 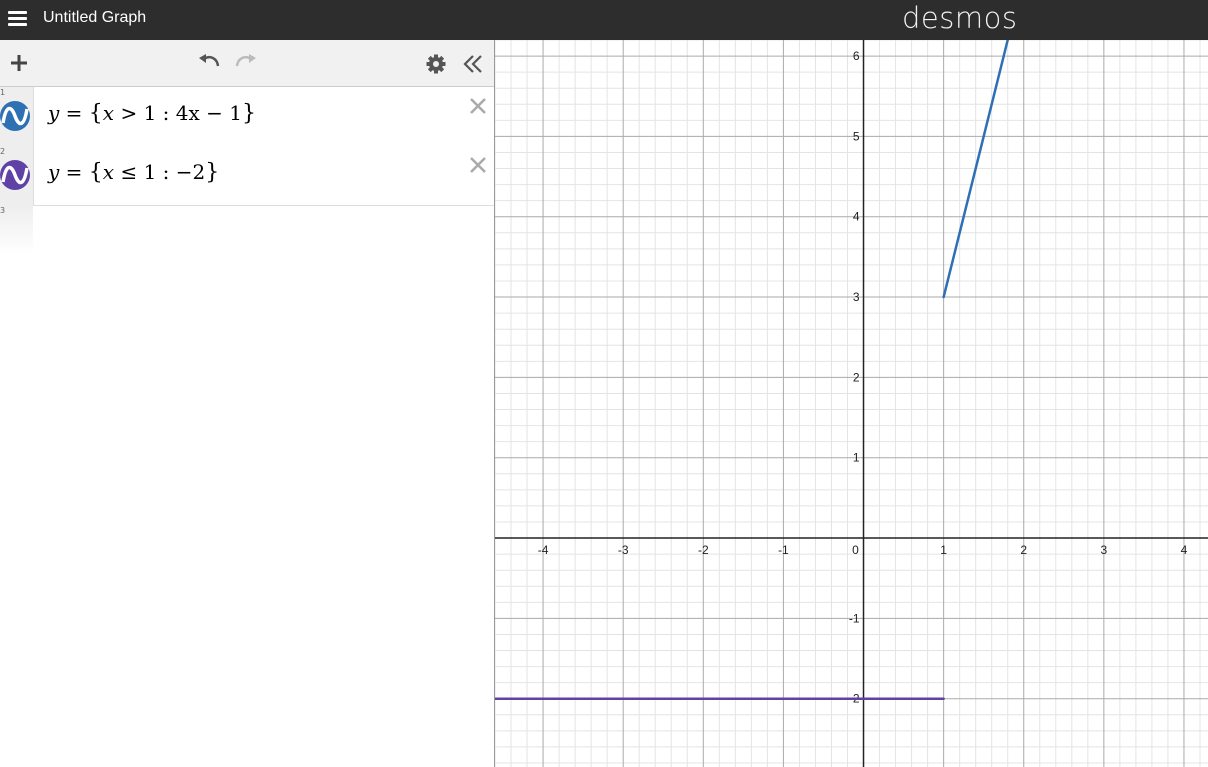 I want to click on gear-icon, so click(x=436, y=64).